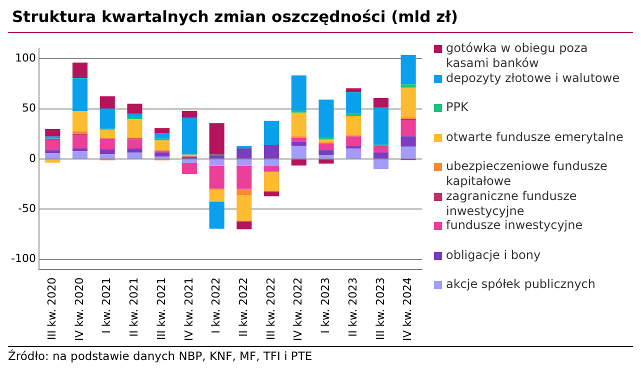 The image size is (641, 372). I want to click on legend-label: depozyty złotowe i walutowe, so click(533, 78).